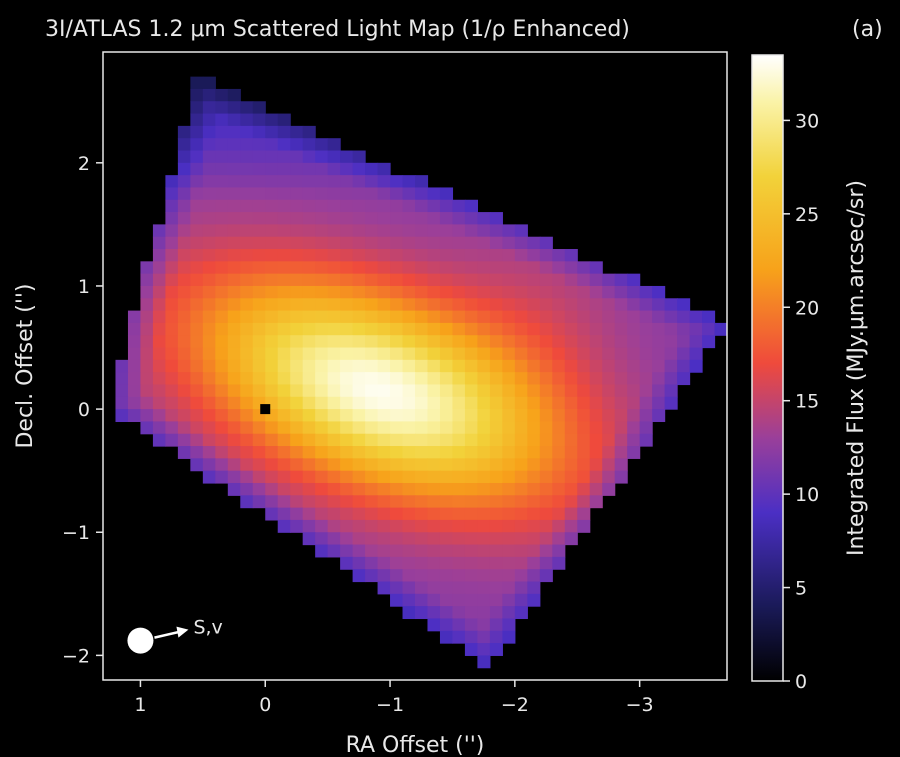  I want to click on panel-label: (a), so click(867, 29).